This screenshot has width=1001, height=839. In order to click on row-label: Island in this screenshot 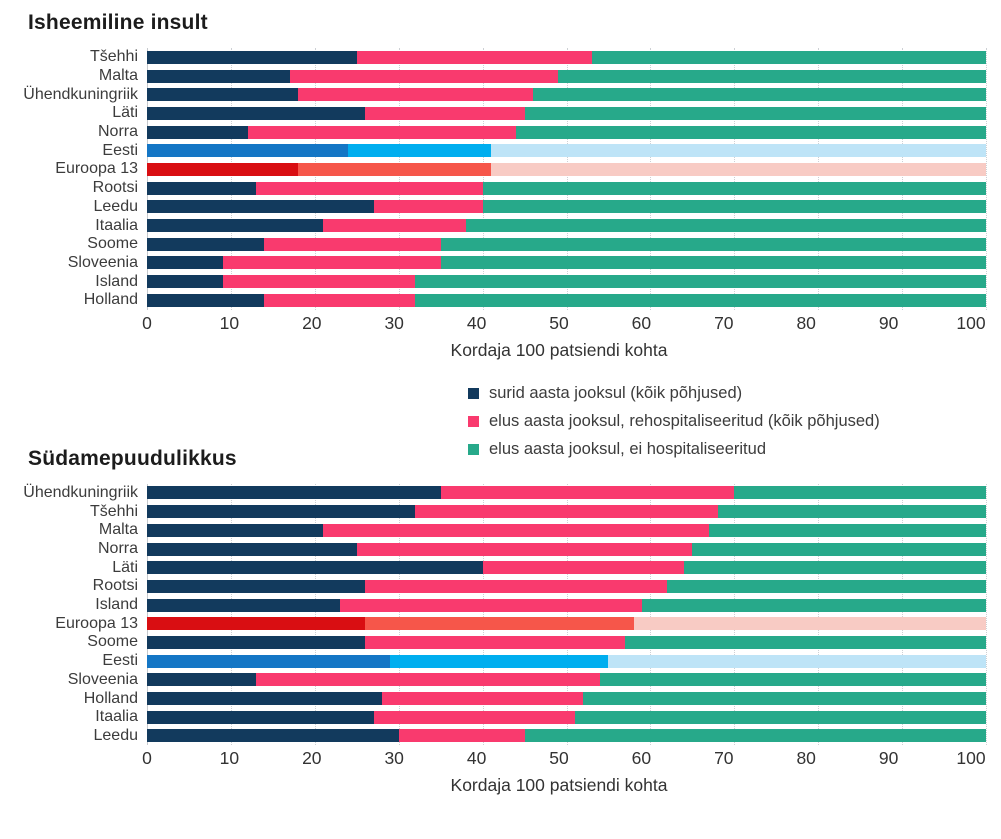, I will do `click(116, 605)`.